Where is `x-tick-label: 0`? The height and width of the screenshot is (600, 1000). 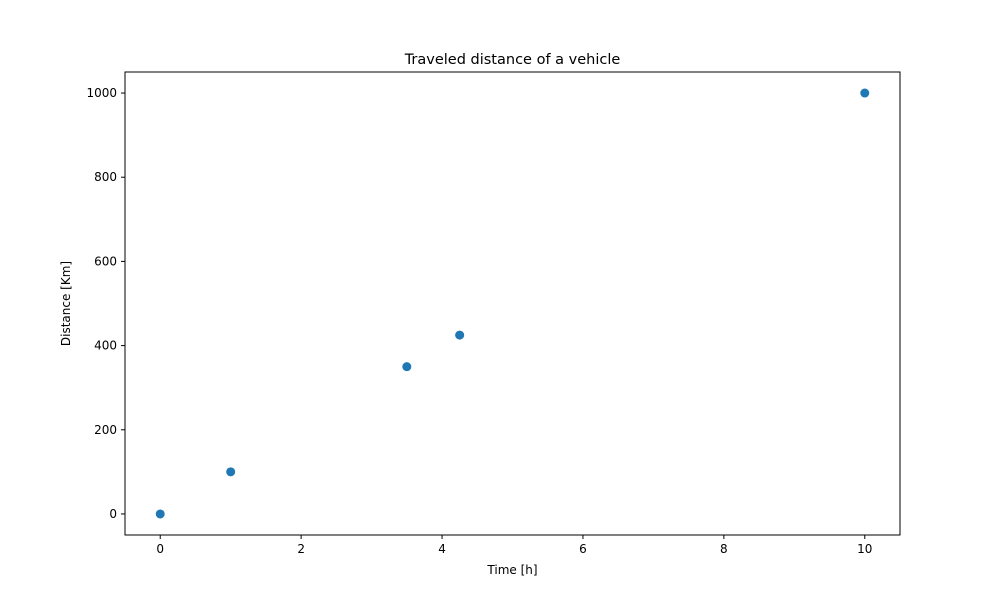
x-tick-label: 0 is located at coordinates (160, 549).